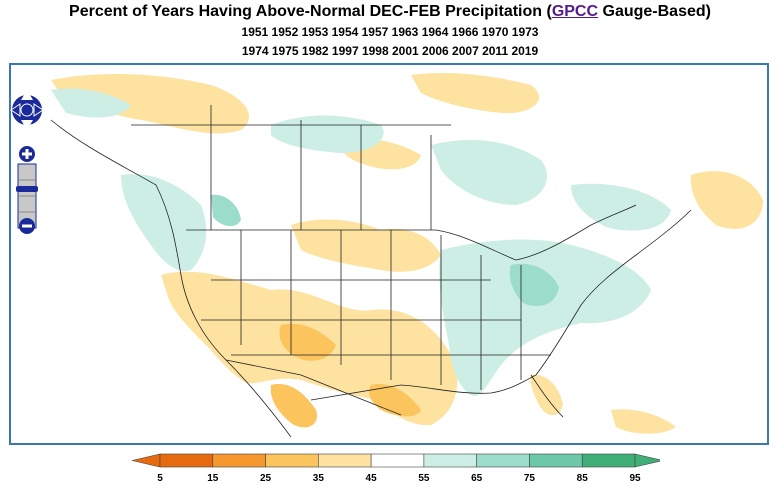 The image size is (780, 487). What do you see at coordinates (647, 460) in the screenshot?
I see `legend-arrow-high` at bounding box center [647, 460].